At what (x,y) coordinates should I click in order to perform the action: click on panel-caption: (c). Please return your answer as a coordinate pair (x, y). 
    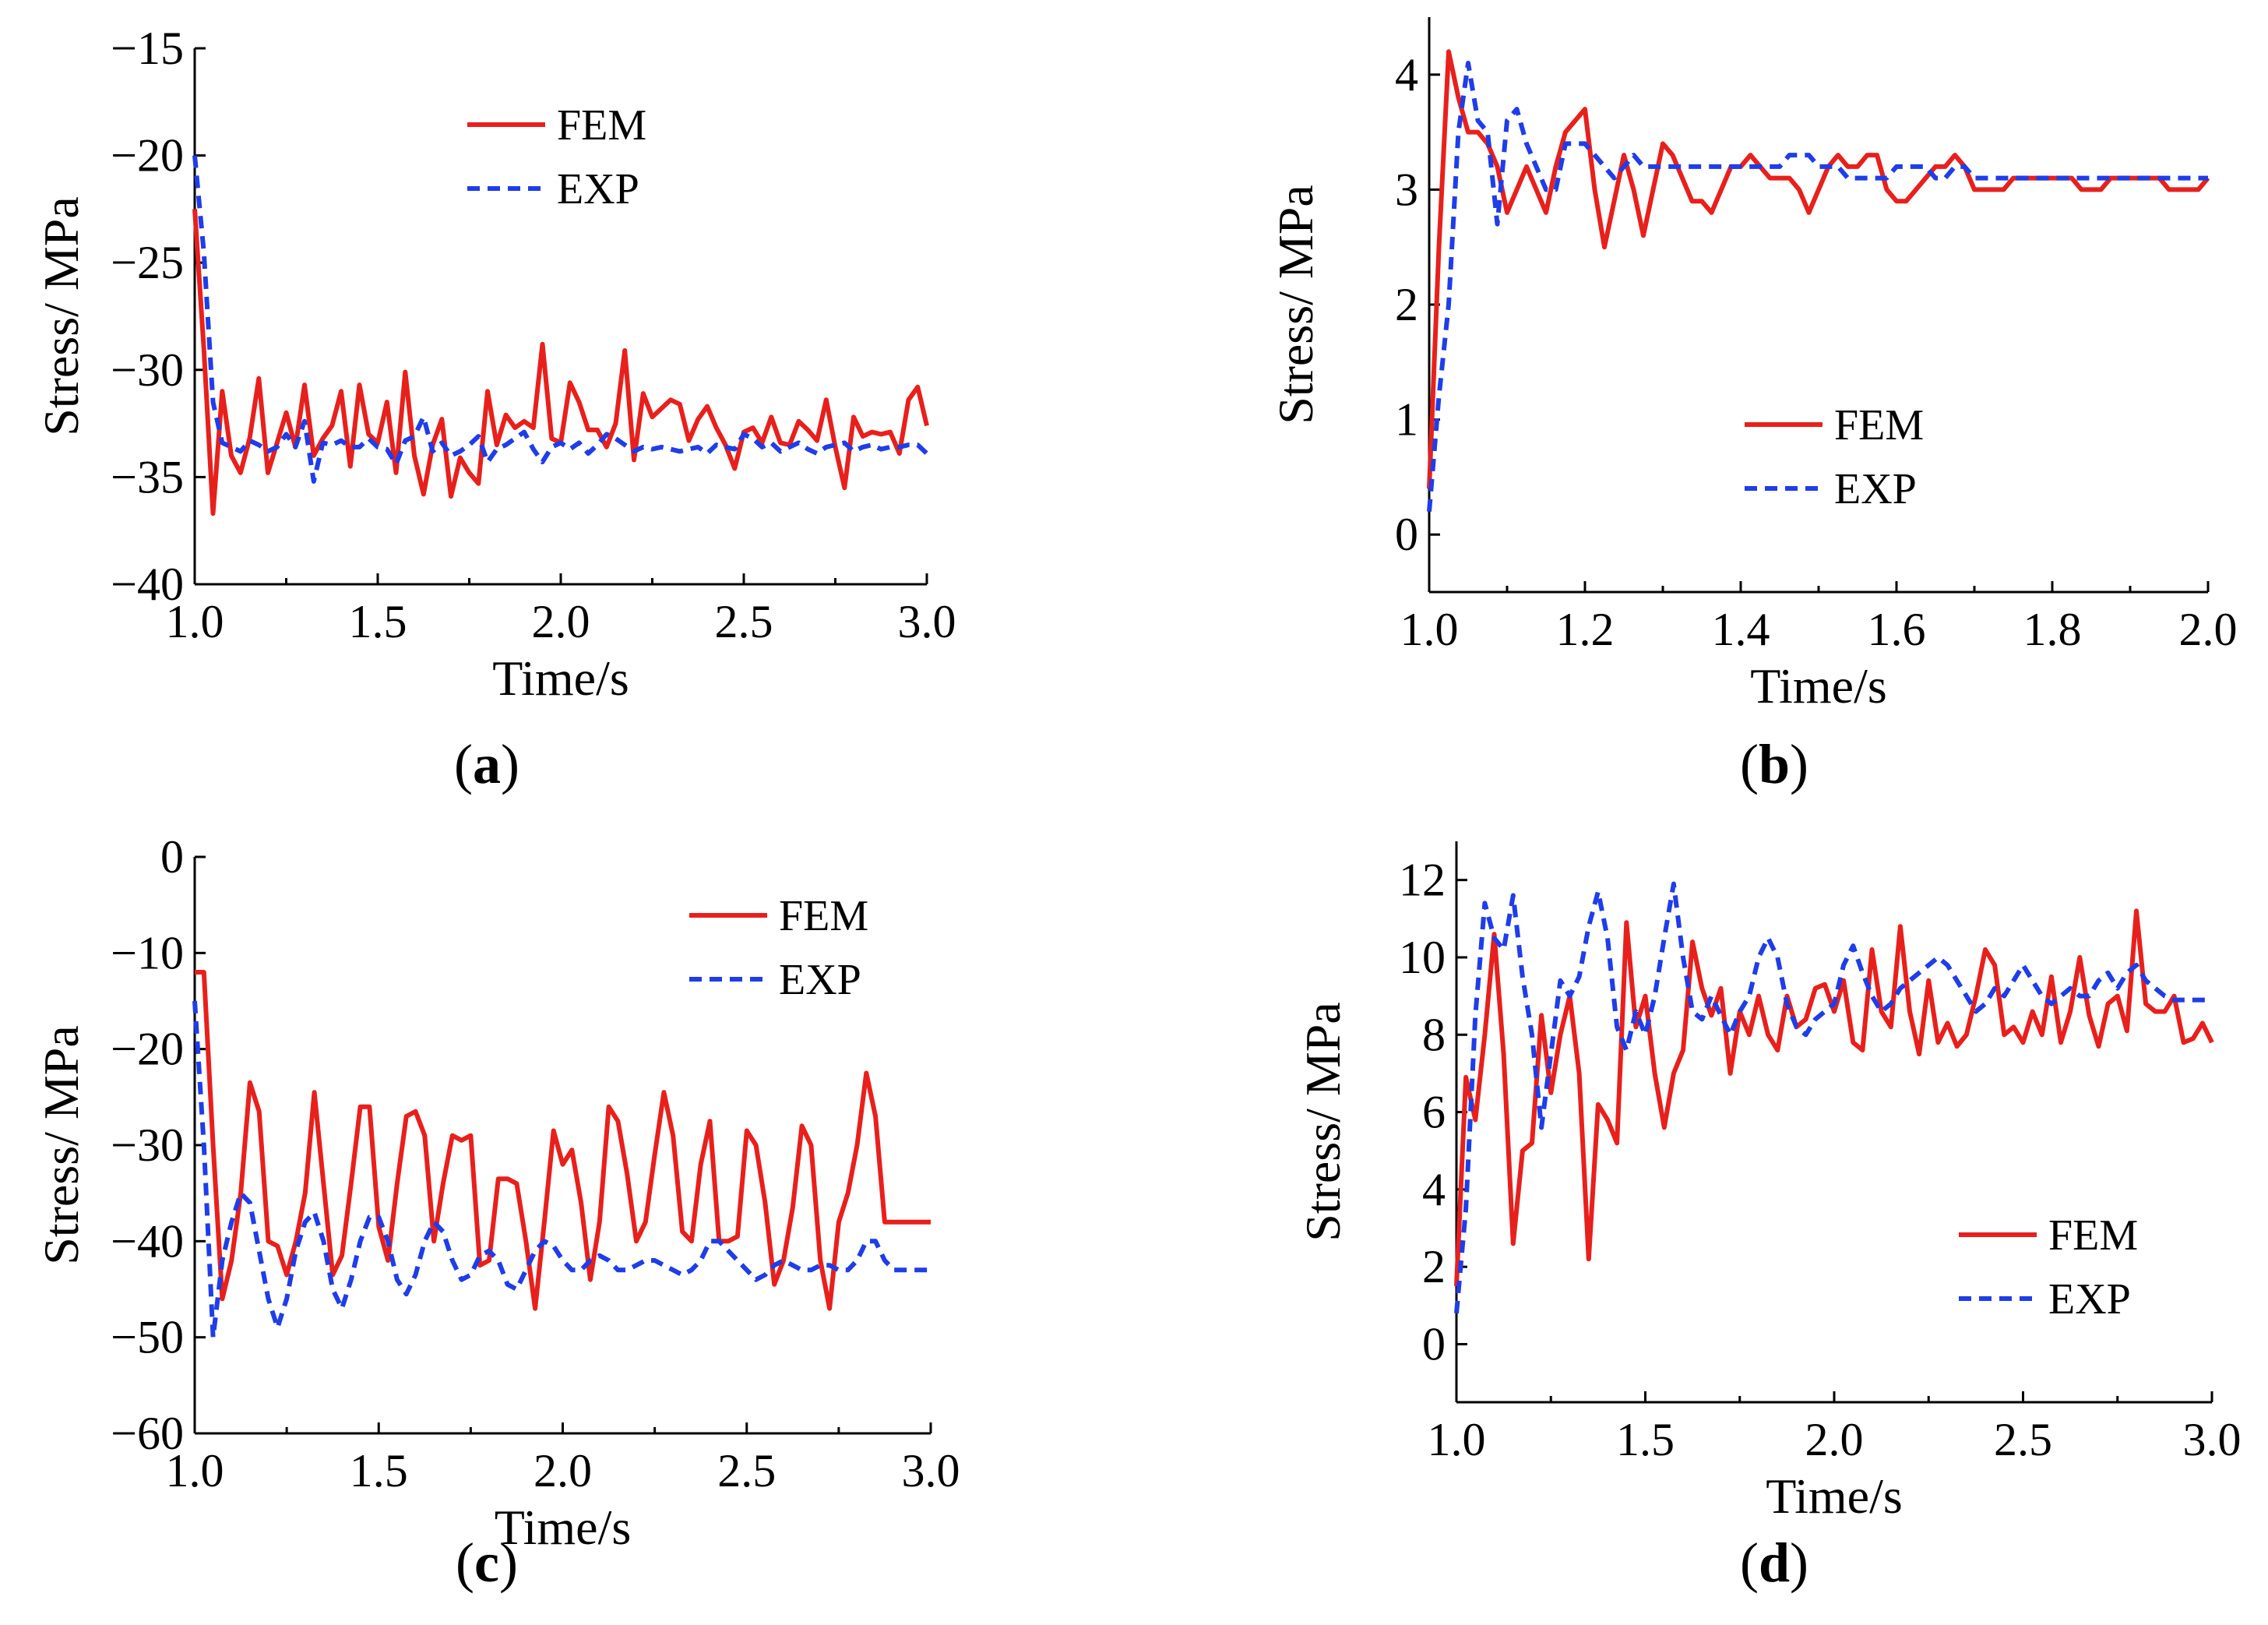
    Looking at the image, I should click on (487, 1563).